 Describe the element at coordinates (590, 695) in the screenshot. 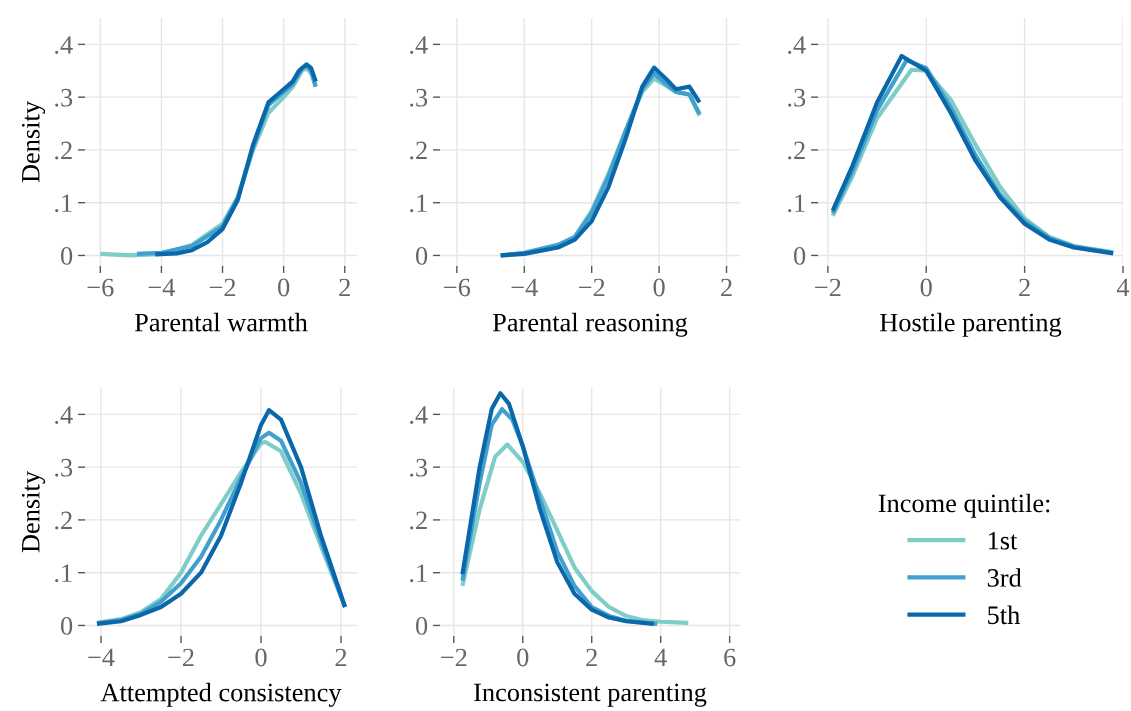

I see `x-axis-title: Inconsistent parenting` at that location.